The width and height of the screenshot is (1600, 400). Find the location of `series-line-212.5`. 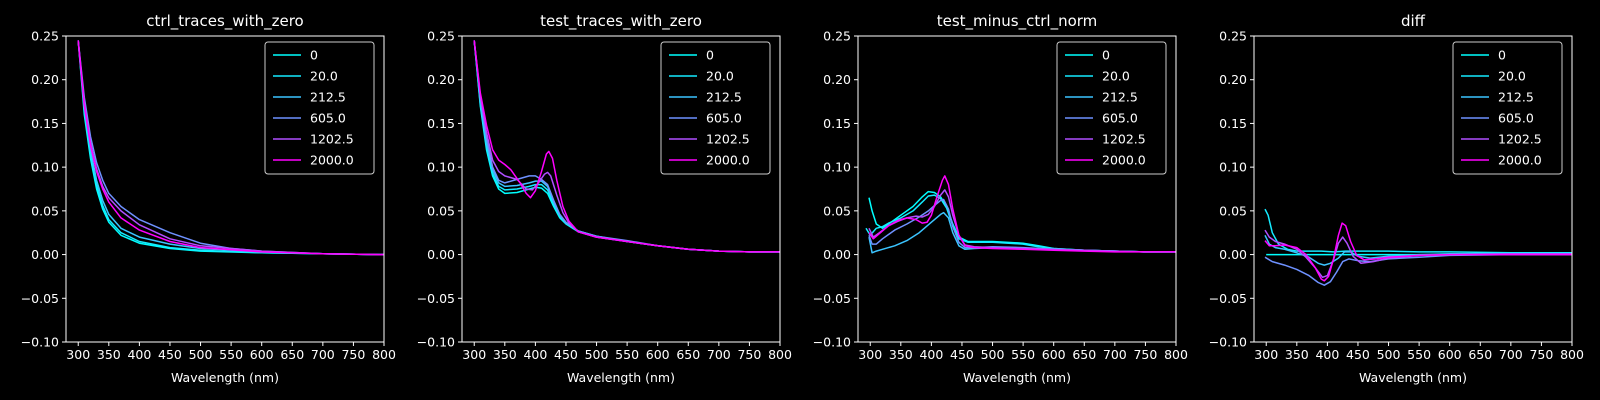

series-line-212.5 is located at coordinates (1418, 250).